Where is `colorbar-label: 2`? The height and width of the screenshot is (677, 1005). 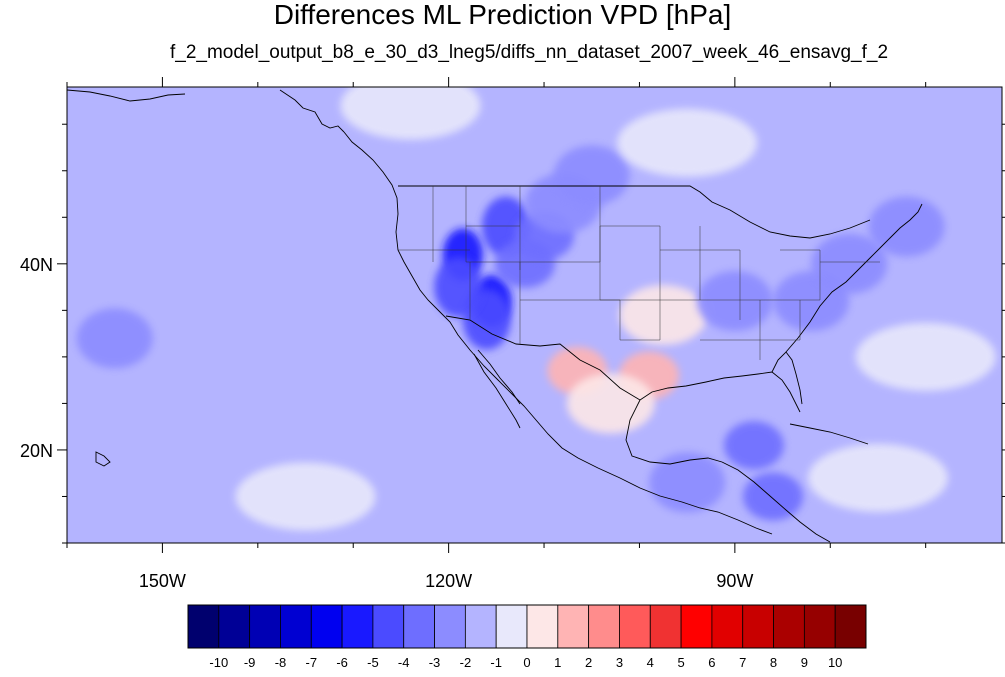
colorbar-label: 2 is located at coordinates (588, 662).